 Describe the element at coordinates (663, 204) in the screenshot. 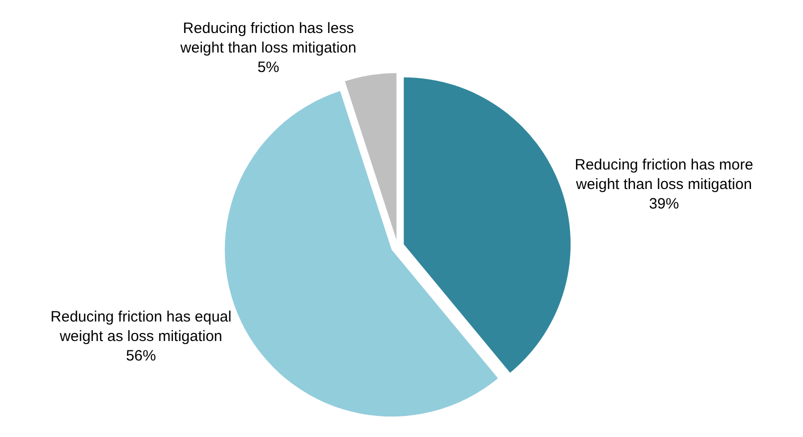

I see `data-label: 39%` at that location.